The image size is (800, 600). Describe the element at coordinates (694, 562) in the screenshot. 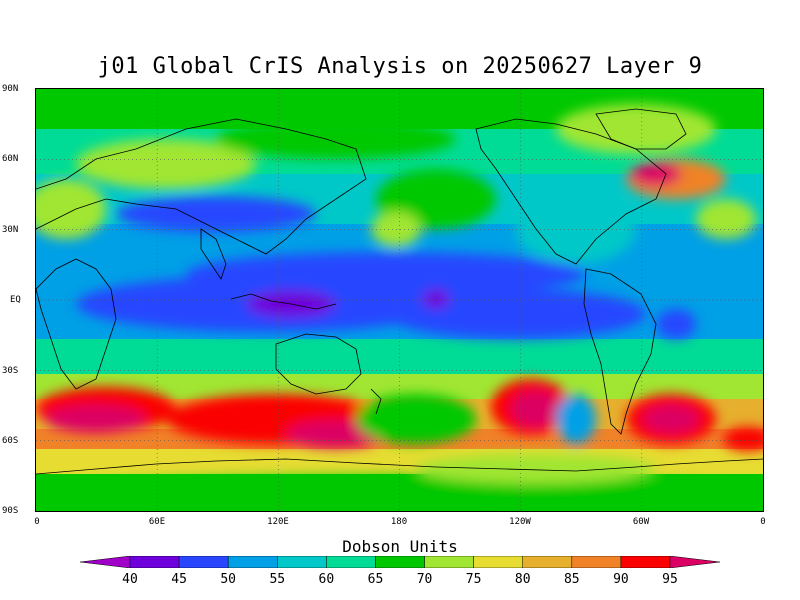

I see `colorbar-max-arrow` at that location.